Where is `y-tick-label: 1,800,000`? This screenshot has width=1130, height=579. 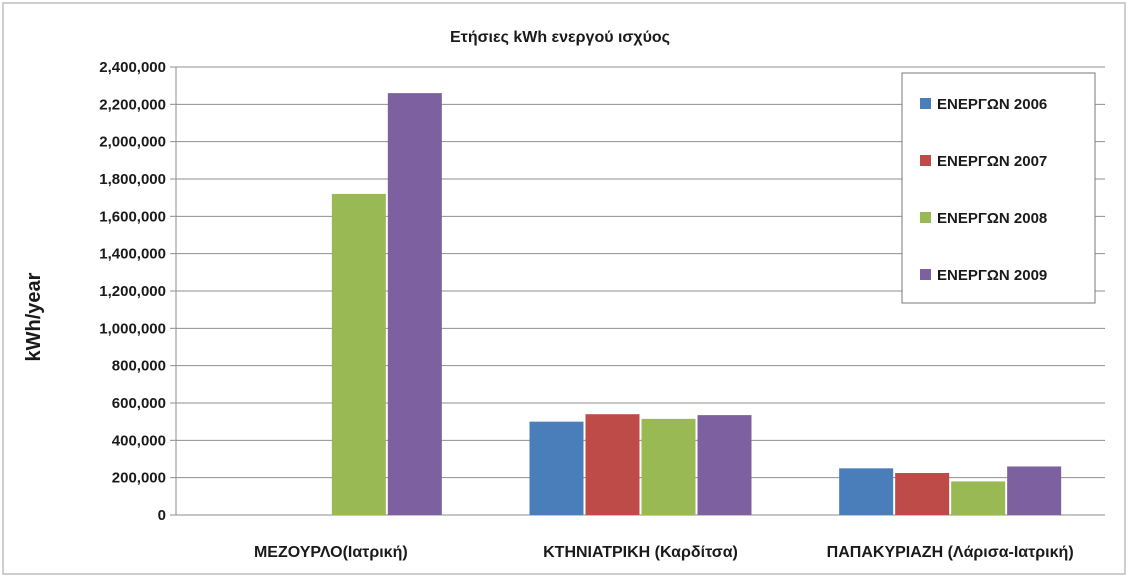
y-tick-label: 1,800,000 is located at coordinates (132, 179).